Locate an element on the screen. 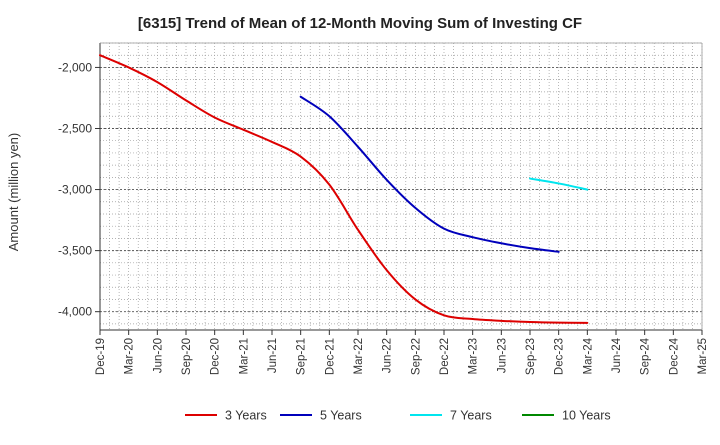 This screenshot has width=720, height=445. legend: 3 Years 5 Years 7 Years 10 Years is located at coordinates (398, 416).